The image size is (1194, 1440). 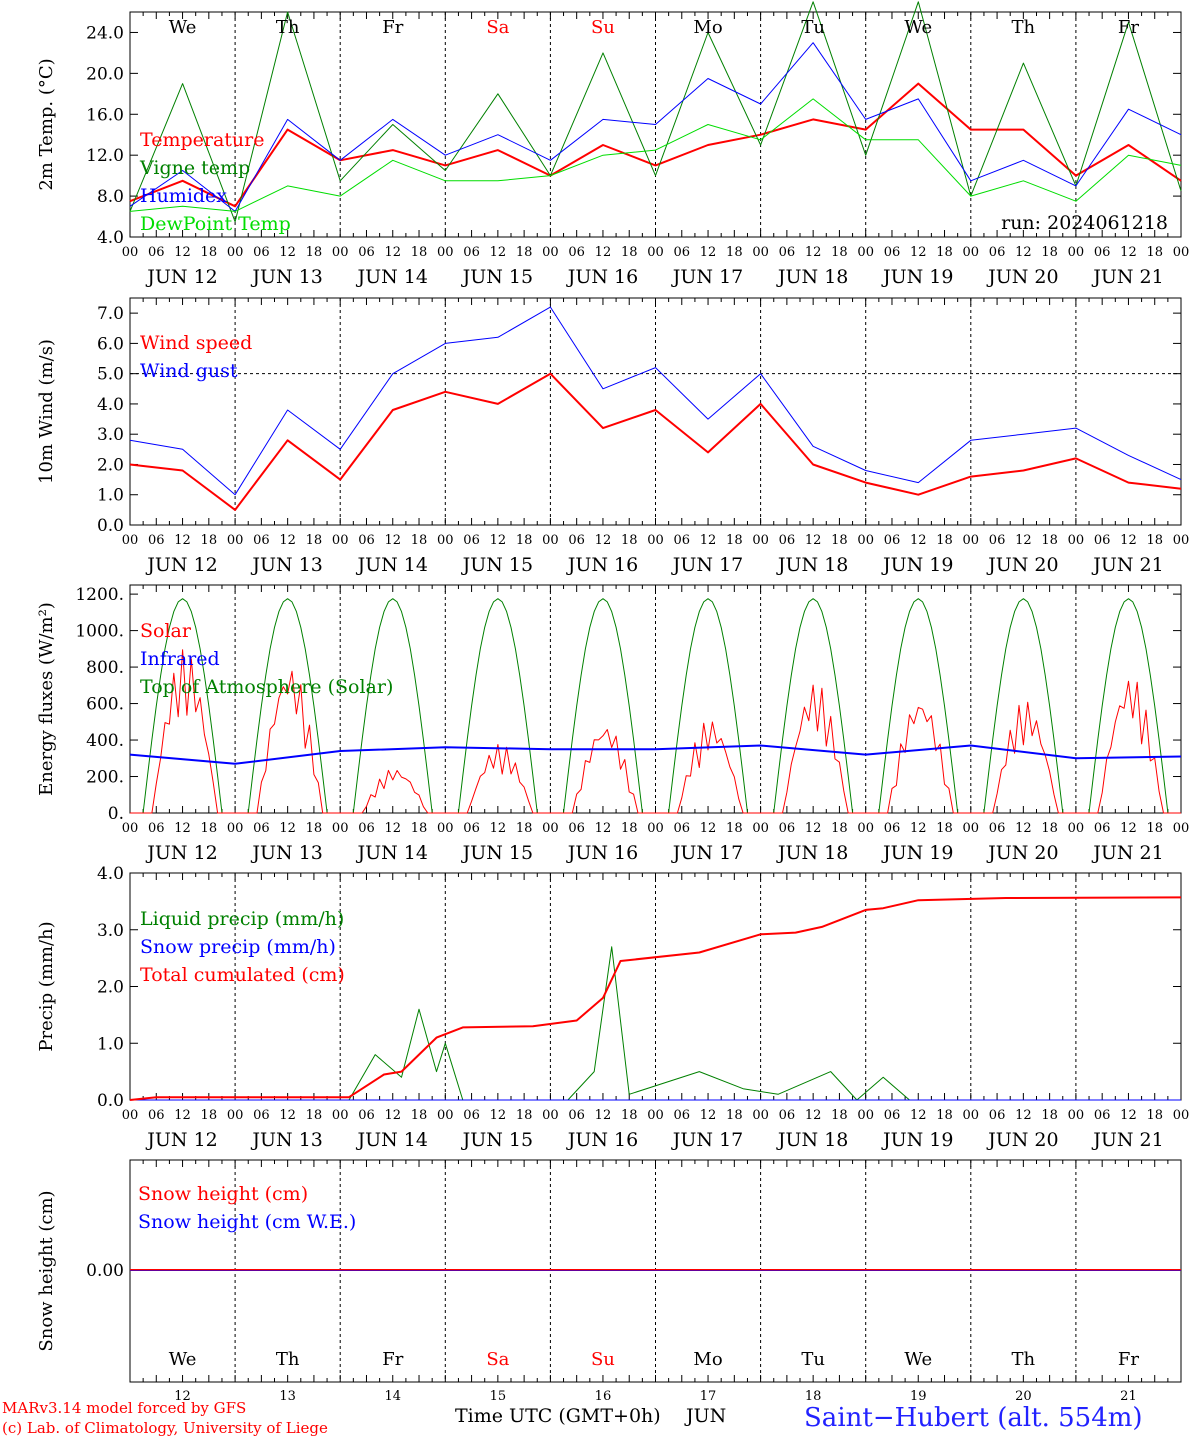 What do you see at coordinates (247, 1222) in the screenshot?
I see `legend-item: Snow height (cm W.E.)` at bounding box center [247, 1222].